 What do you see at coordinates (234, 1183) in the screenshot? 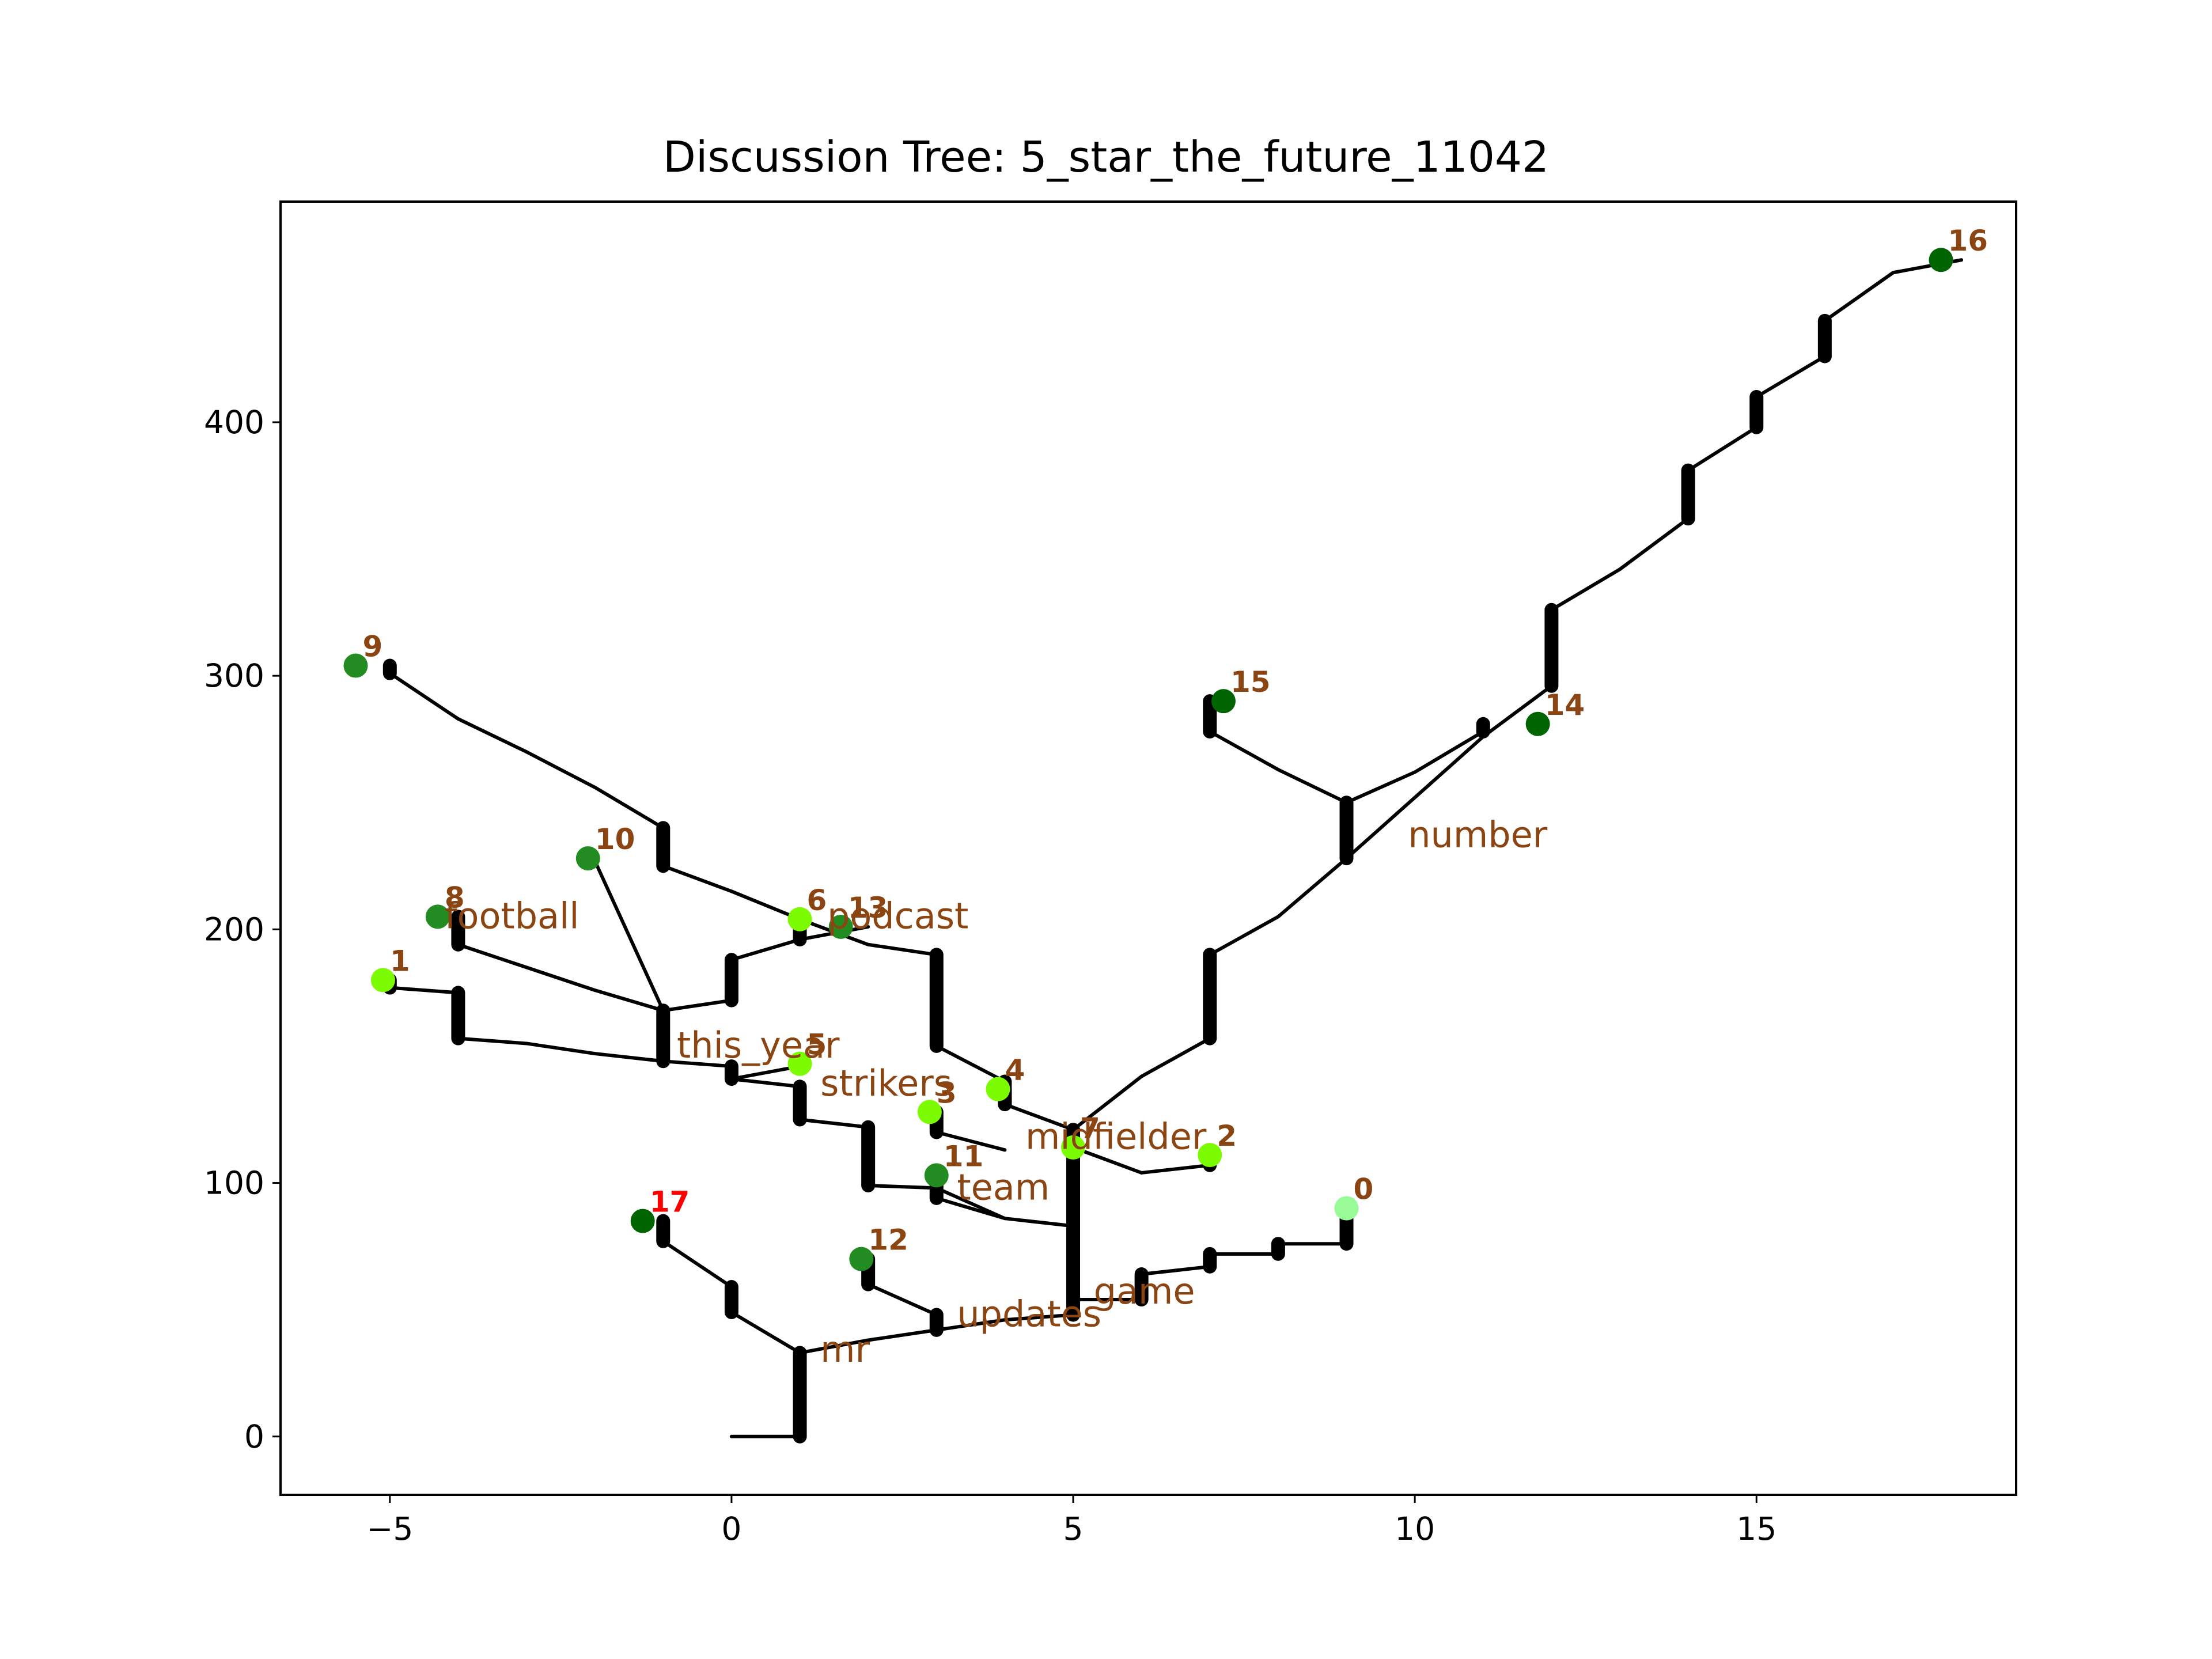
I see `y-tick-label: 100` at bounding box center [234, 1183].